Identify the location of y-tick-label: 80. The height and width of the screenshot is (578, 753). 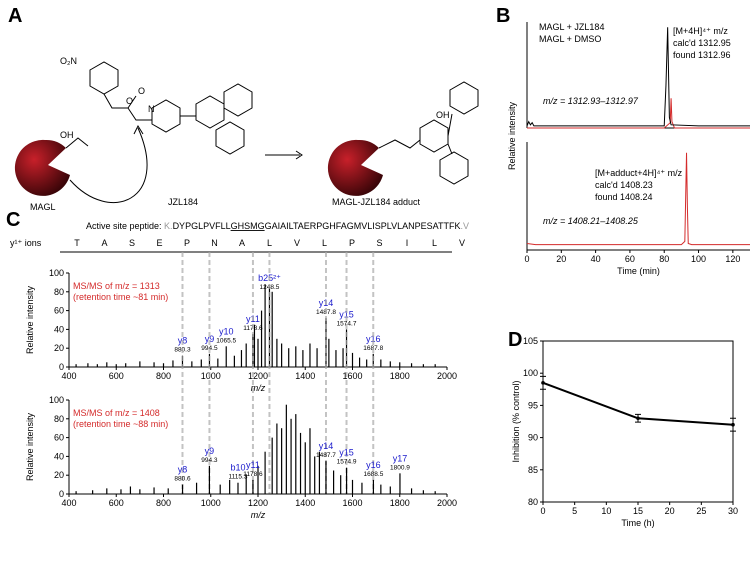
(59, 292).